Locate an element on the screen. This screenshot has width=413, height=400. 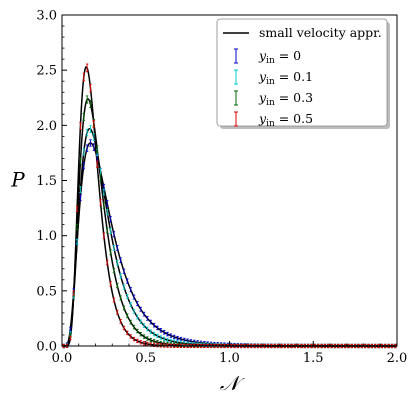
x-tick-label: 0.5 is located at coordinates (145, 358).